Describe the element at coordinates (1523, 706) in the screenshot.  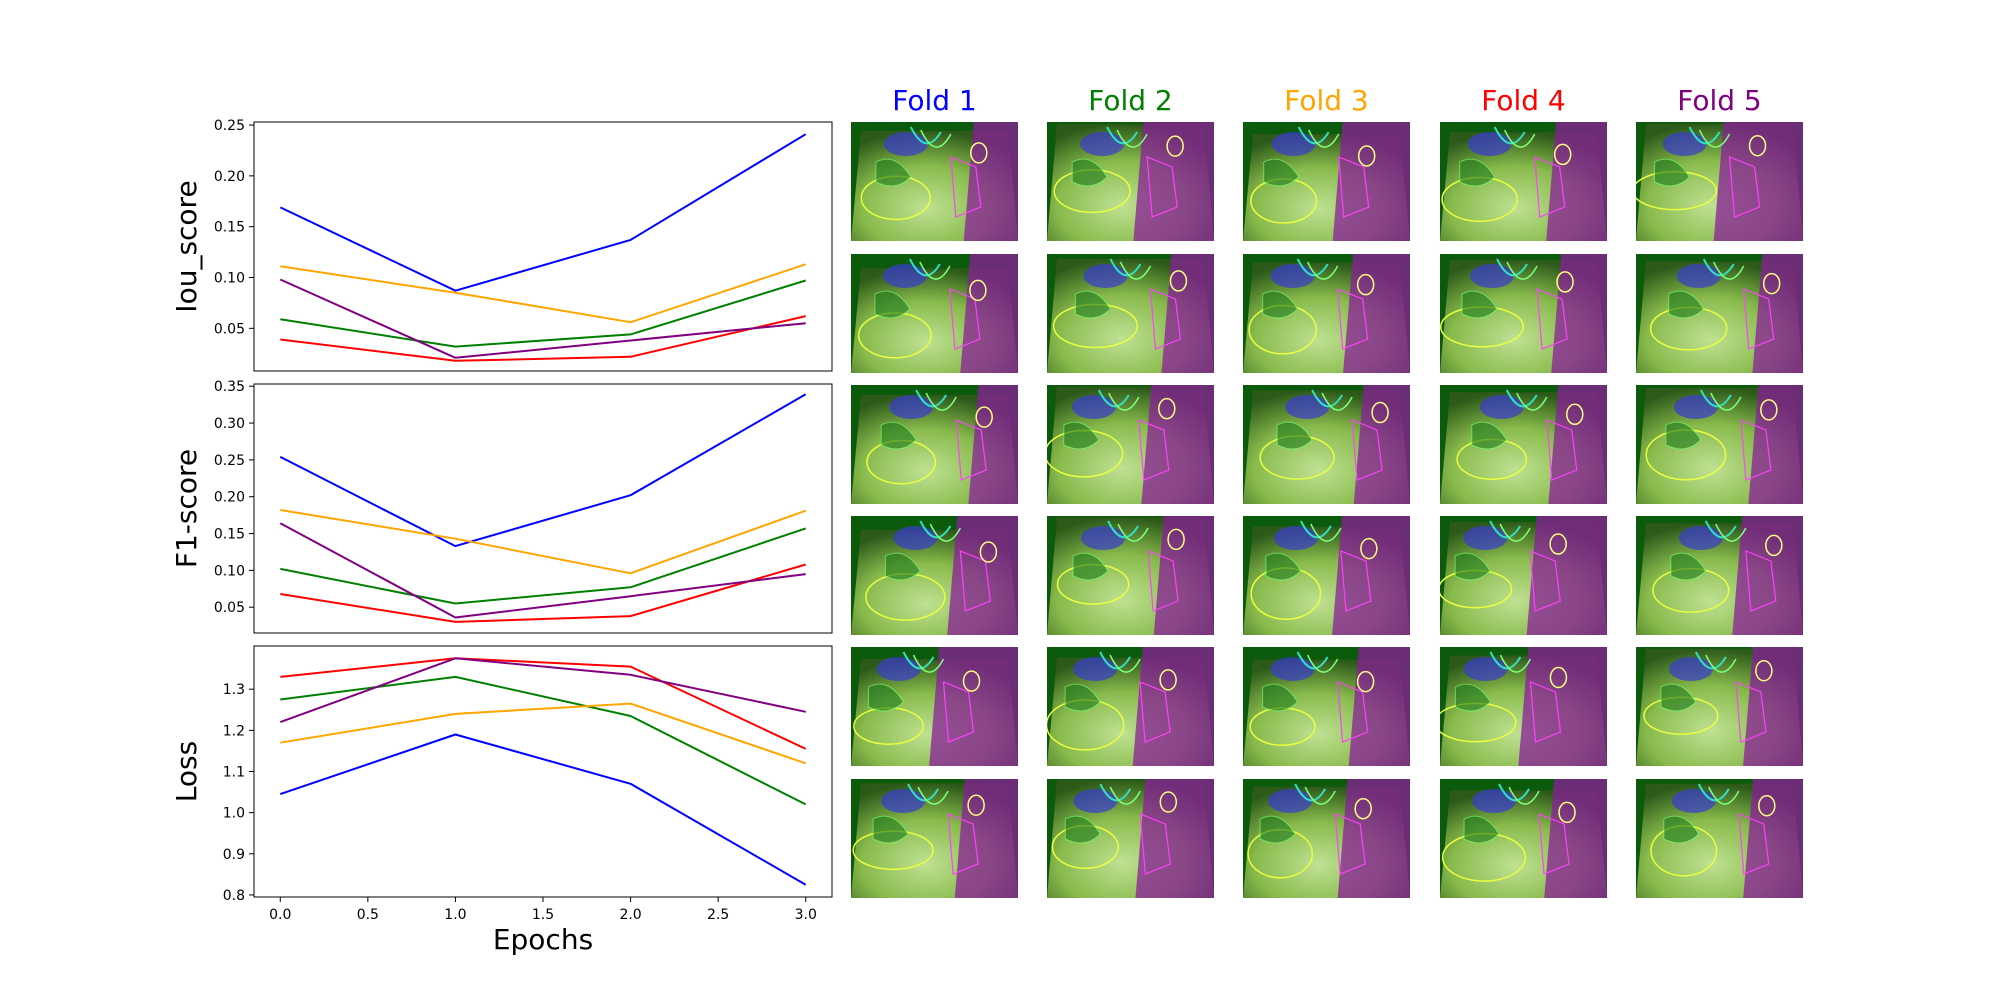
I see `segmentation-image-r5-c4` at that location.